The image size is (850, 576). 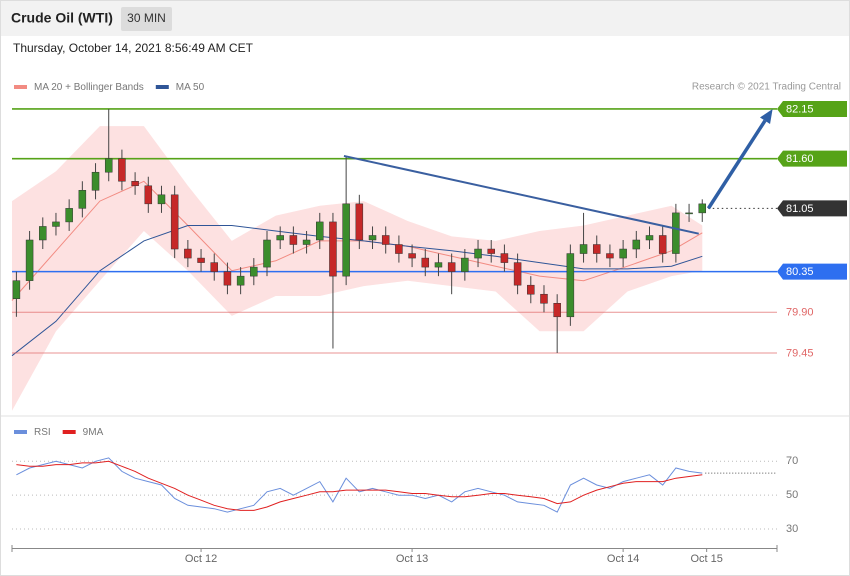 I want to click on interval-label: 30 MIN, so click(x=146, y=18).